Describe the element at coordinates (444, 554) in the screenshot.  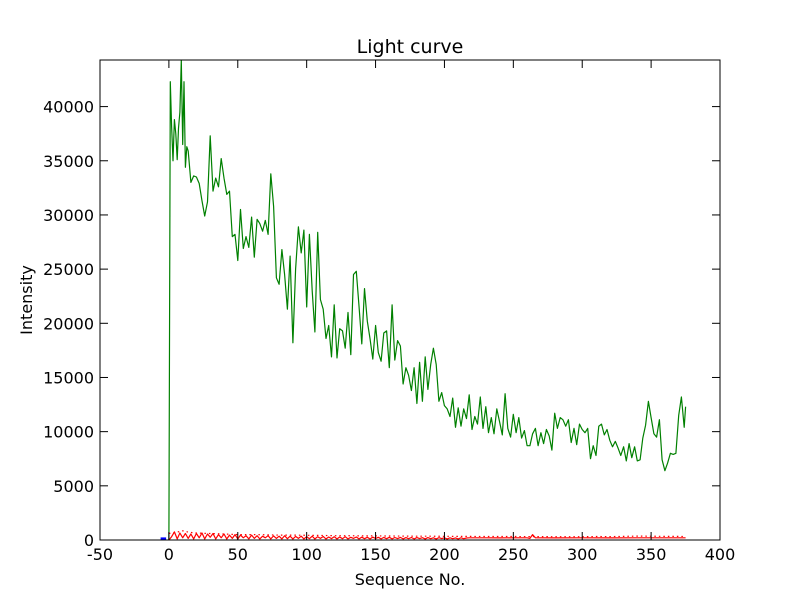
I see `x-tick-label: 200` at that location.